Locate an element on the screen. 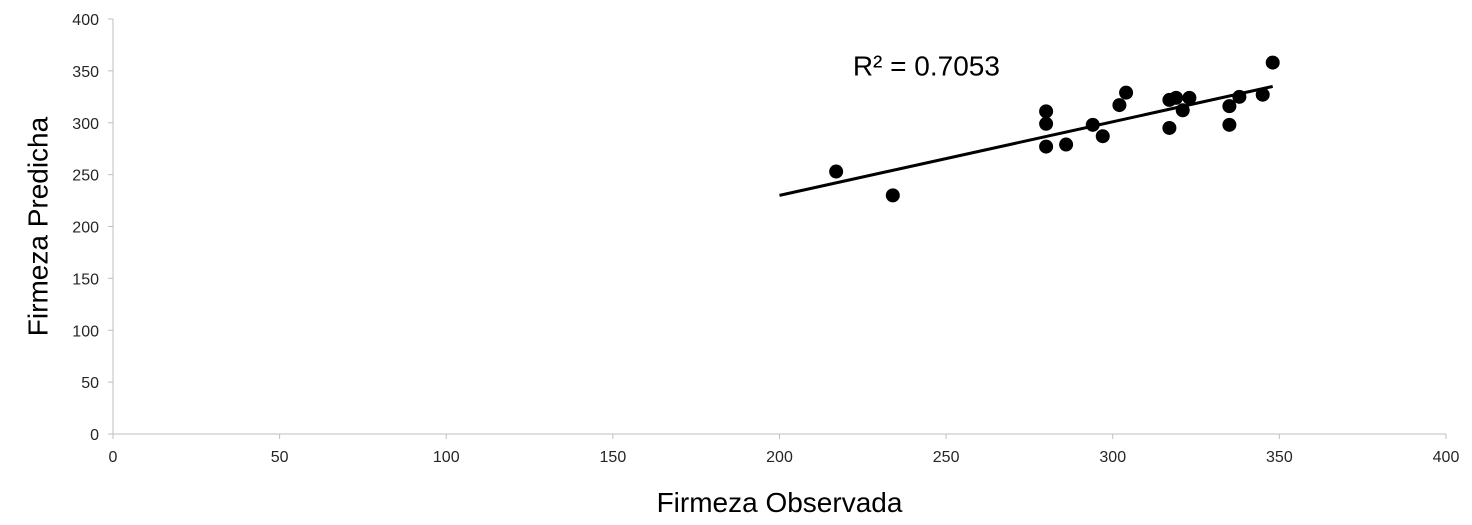  x-tick-label: 350 is located at coordinates (1279, 457).